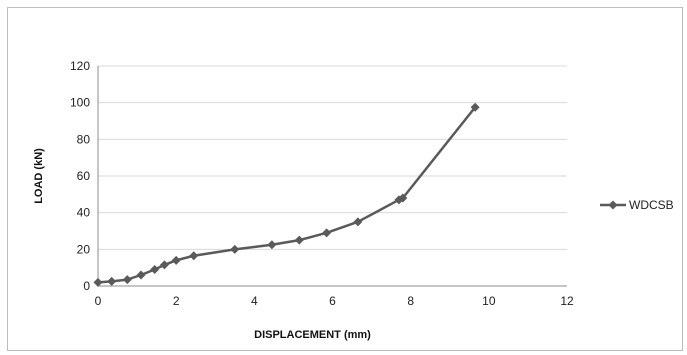 The height and width of the screenshot is (355, 687). Describe the element at coordinates (613, 205) in the screenshot. I see `legend-diamond-marker` at that location.